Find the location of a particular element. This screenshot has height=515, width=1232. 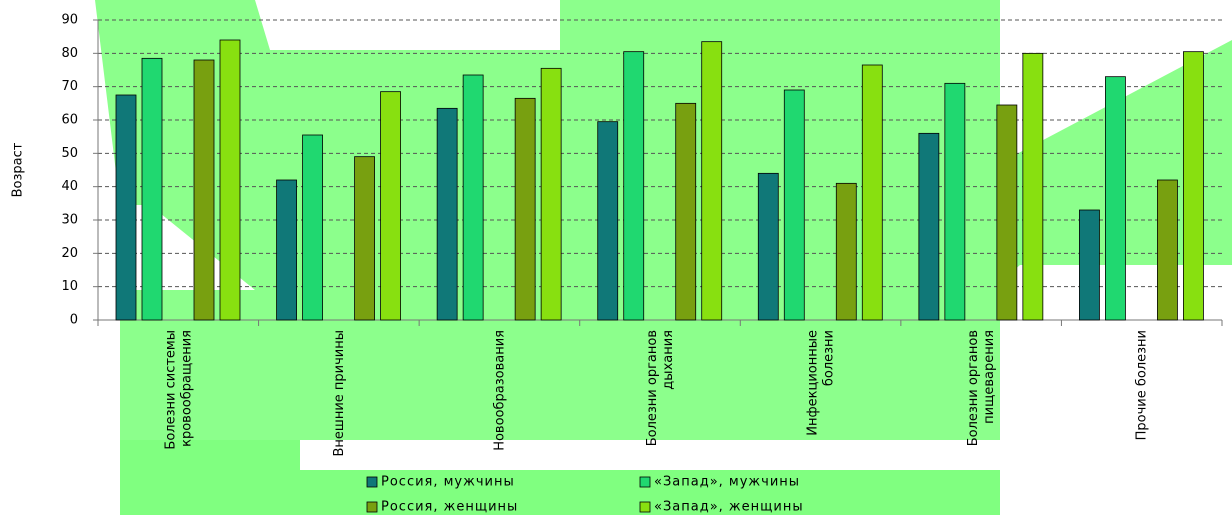

y-tick-label: 0 is located at coordinates (74, 320).